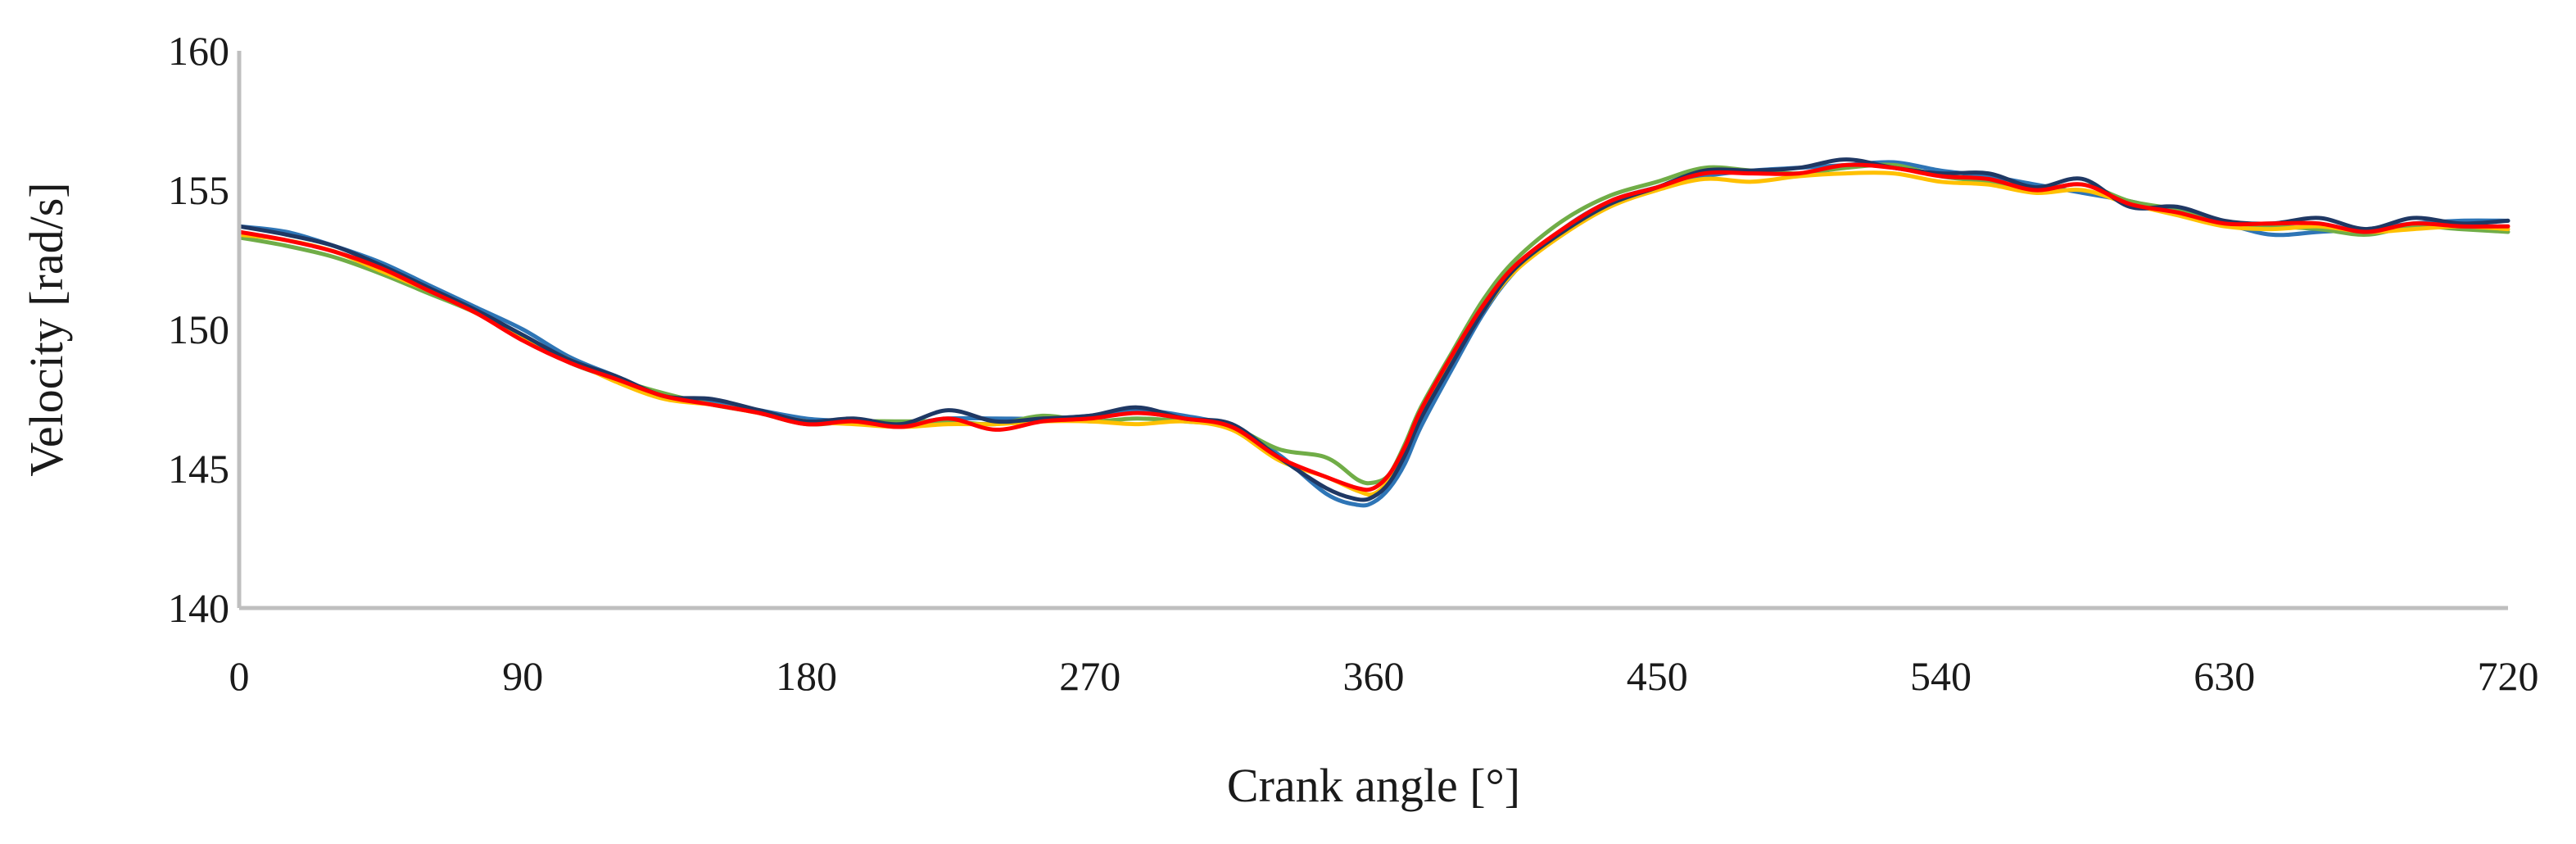  What do you see at coordinates (198, 51) in the screenshot?
I see `y-tick-label: 160` at bounding box center [198, 51].